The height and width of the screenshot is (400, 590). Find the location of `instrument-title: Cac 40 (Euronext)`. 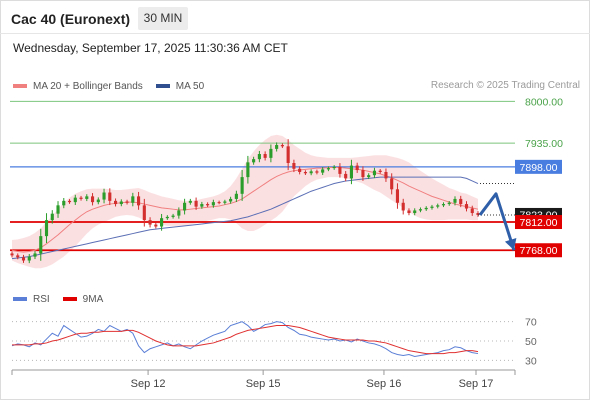

instrument-title: Cac 40 (Euronext) is located at coordinates (71, 19).